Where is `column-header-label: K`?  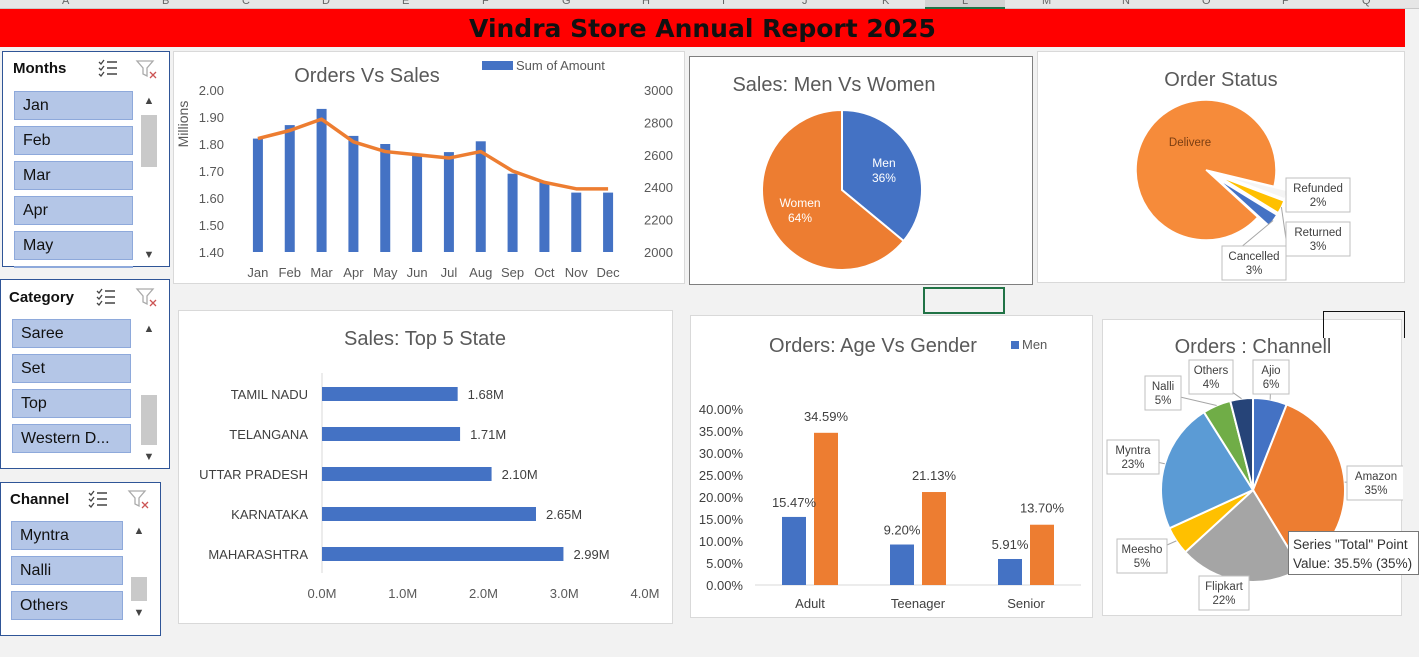
column-header-label: K is located at coordinates (886, 3).